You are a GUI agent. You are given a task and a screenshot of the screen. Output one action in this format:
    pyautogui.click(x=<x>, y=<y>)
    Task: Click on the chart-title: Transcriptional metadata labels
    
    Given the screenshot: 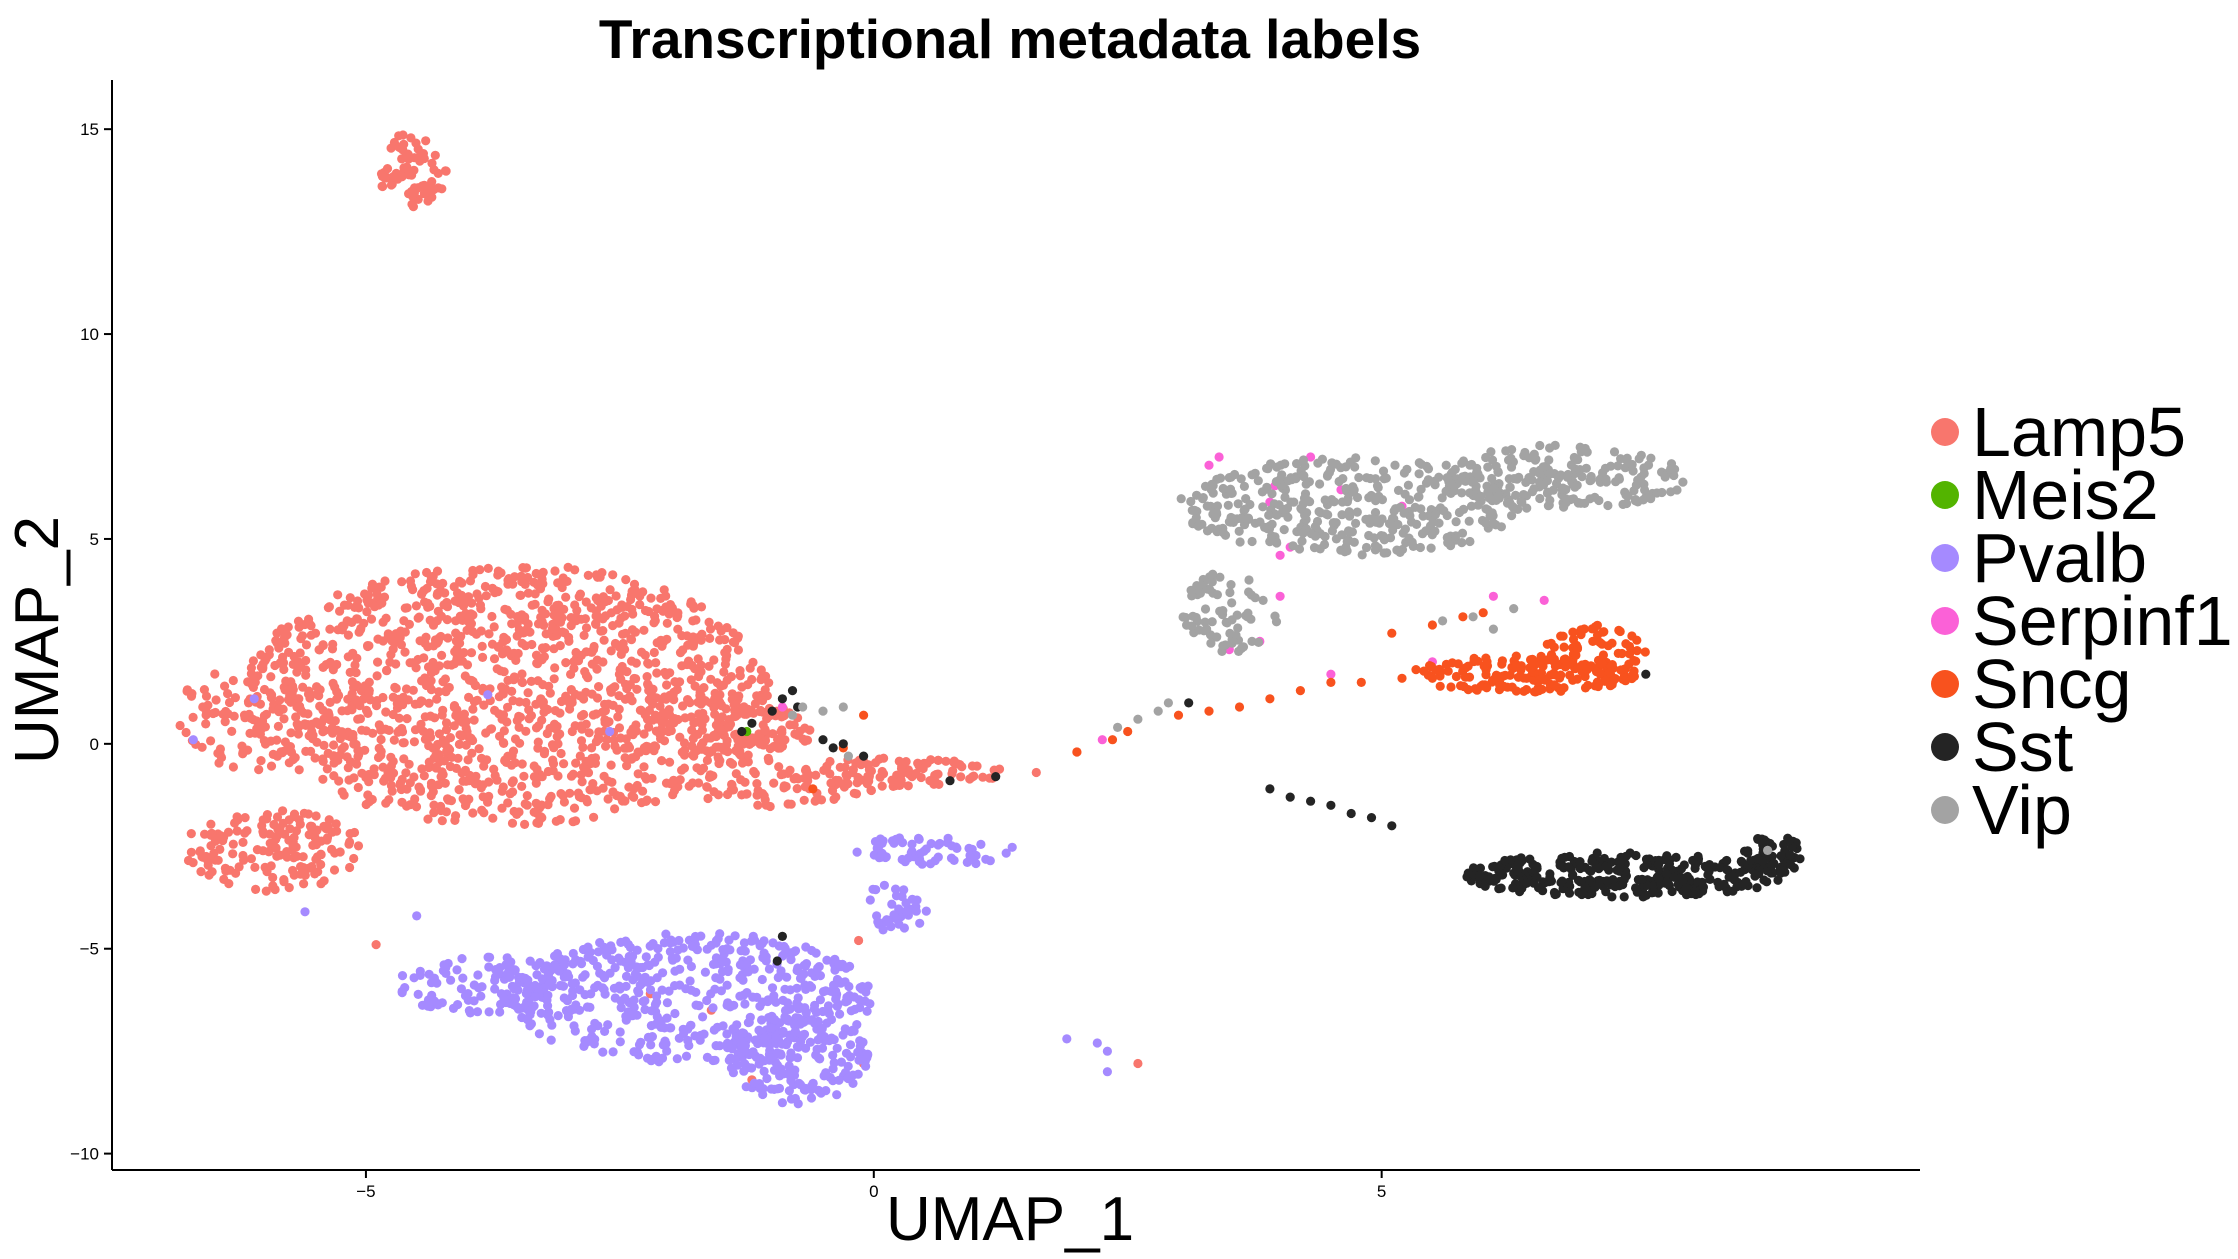 What is the action you would take?
    pyautogui.click(x=1010, y=39)
    